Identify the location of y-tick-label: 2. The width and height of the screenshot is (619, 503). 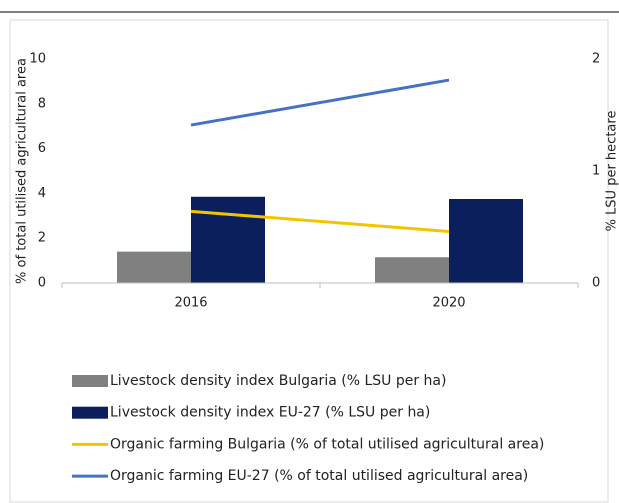
(42, 238).